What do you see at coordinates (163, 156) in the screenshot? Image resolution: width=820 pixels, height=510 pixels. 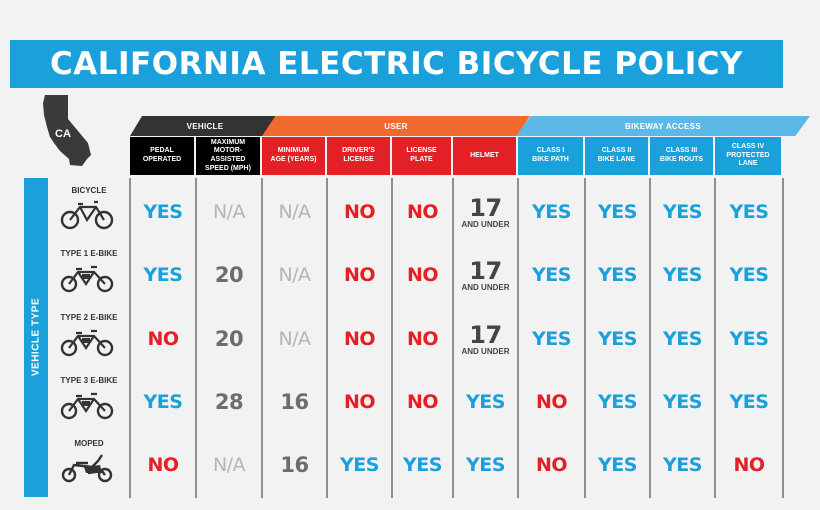 I see `column-header: PEDAL OPERATED` at bounding box center [163, 156].